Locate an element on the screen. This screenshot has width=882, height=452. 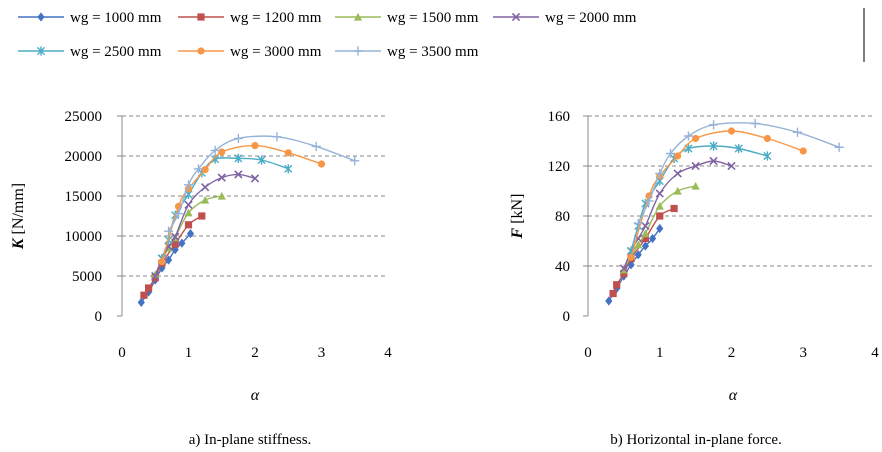
y-axis-symbol: K is located at coordinates (18, 243).